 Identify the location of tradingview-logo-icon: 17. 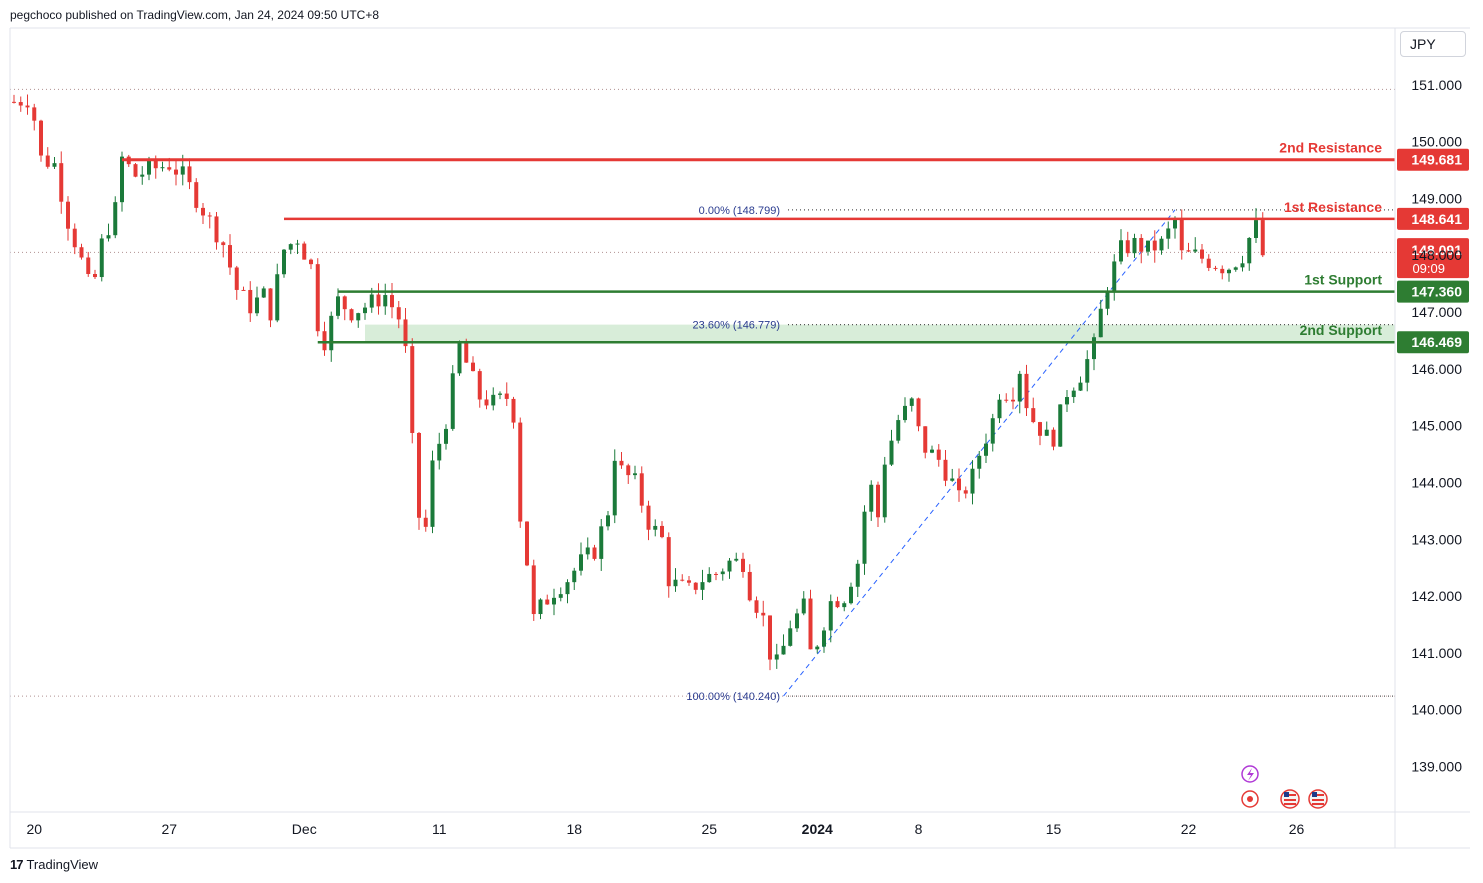
(17, 864).